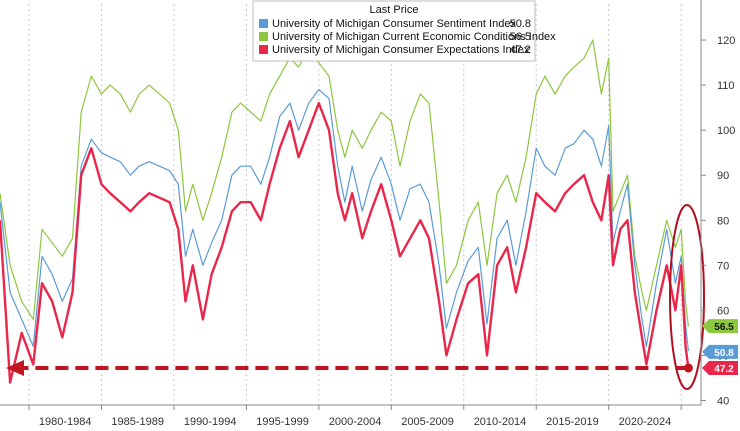  Describe the element at coordinates (645, 422) in the screenshot. I see `x-tick-label-2020-2024: 2020-2024` at that location.